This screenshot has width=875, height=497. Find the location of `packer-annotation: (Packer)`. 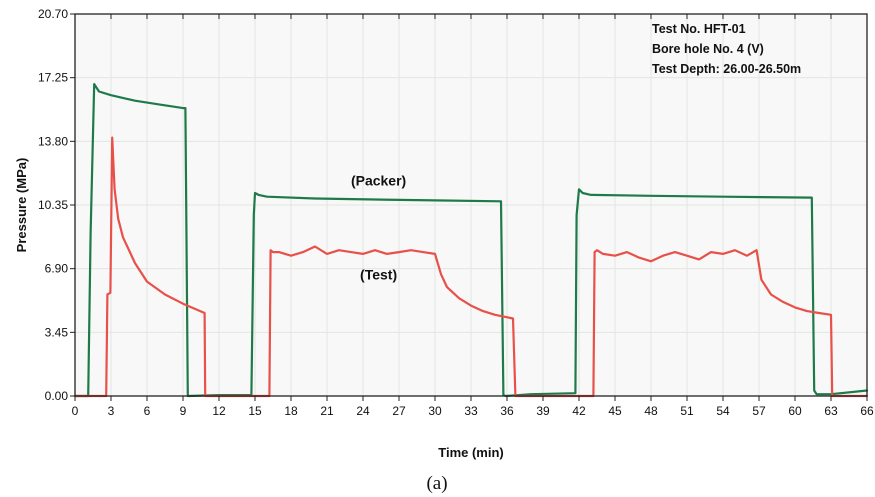

packer-annotation: (Packer) is located at coordinates (378, 181).